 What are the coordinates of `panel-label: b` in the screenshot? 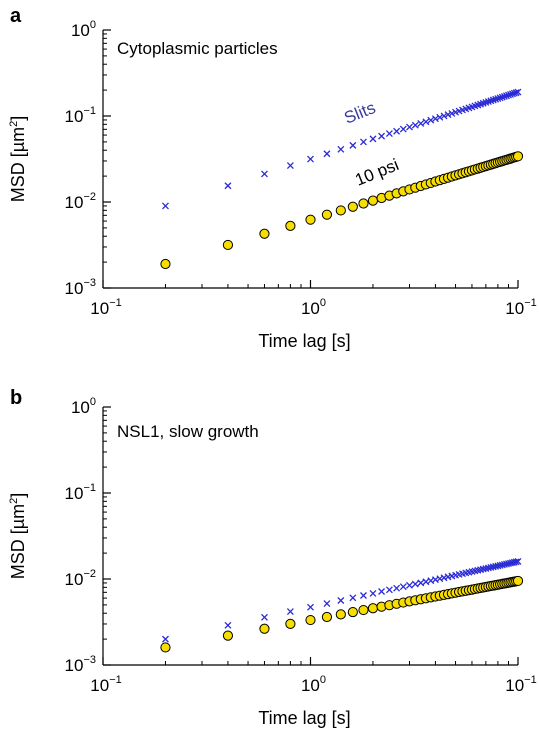 It's located at (16, 398).